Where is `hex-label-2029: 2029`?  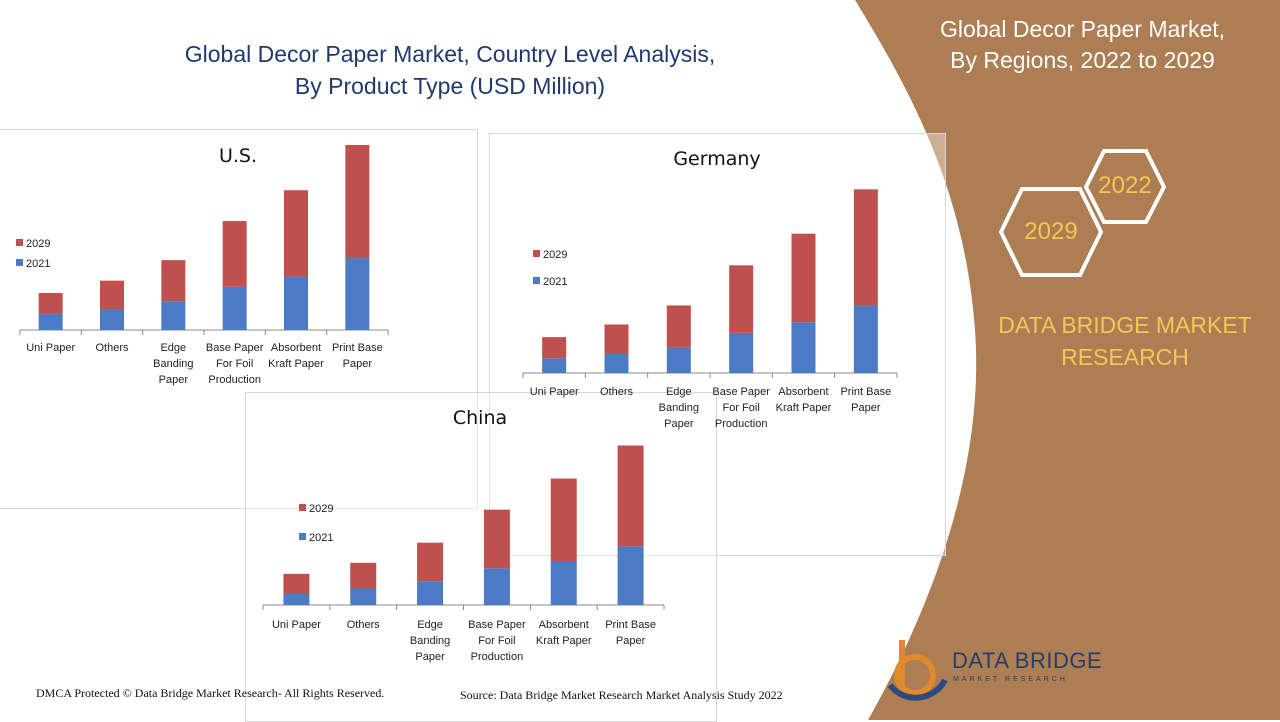 hex-label-2029: 2029 is located at coordinates (1051, 231).